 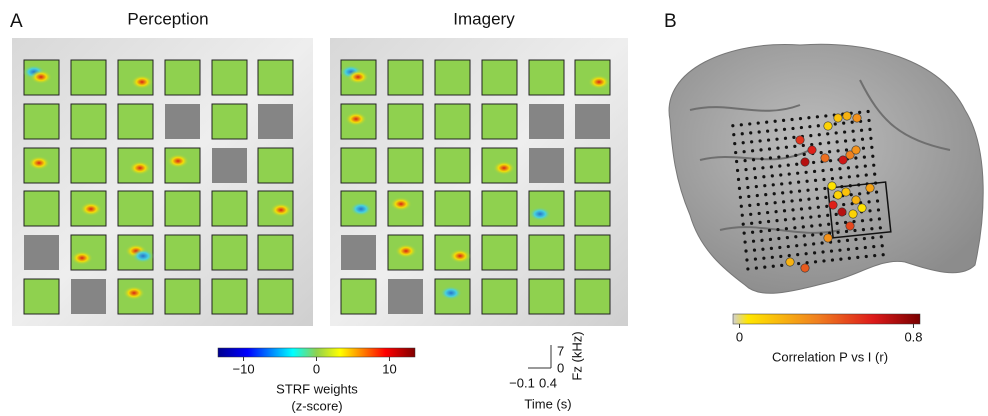 What do you see at coordinates (592, 121) in the screenshot?
I see `missing-electrode` at bounding box center [592, 121].